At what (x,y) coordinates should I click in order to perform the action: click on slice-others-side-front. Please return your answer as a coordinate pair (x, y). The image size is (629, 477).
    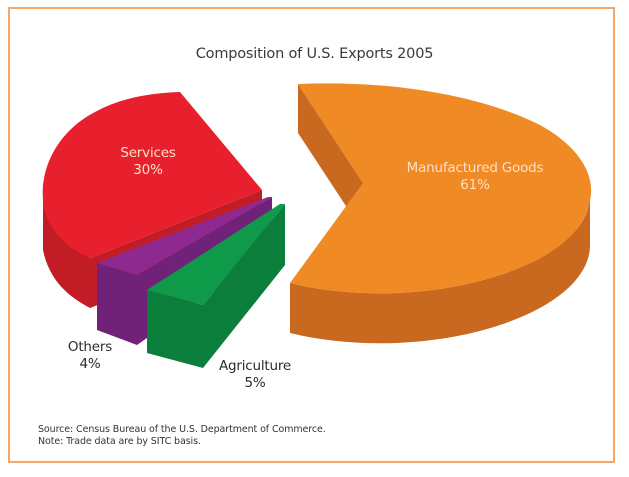
    Looking at the image, I should click on (117, 304).